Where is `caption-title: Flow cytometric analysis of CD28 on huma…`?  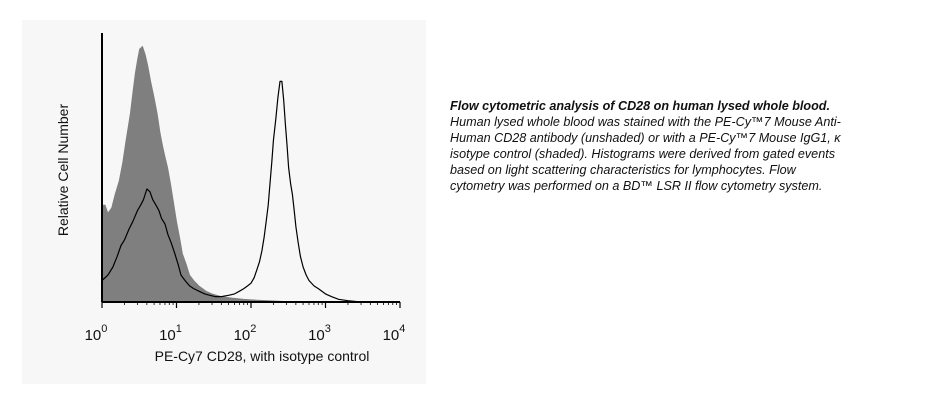 caption-title: Flow cytometric analysis of CD28 on huma… is located at coordinates (640, 106).